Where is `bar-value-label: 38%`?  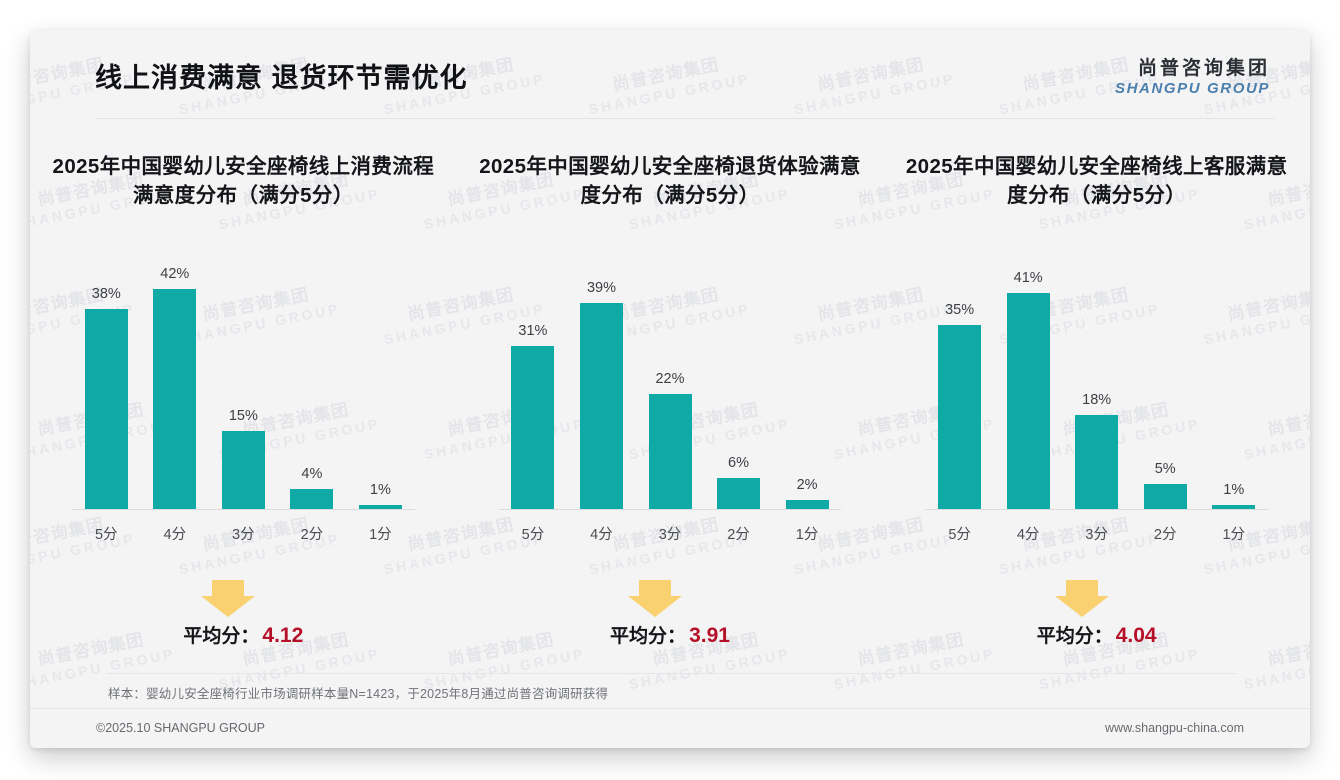 bar-value-label: 38% is located at coordinates (106, 293).